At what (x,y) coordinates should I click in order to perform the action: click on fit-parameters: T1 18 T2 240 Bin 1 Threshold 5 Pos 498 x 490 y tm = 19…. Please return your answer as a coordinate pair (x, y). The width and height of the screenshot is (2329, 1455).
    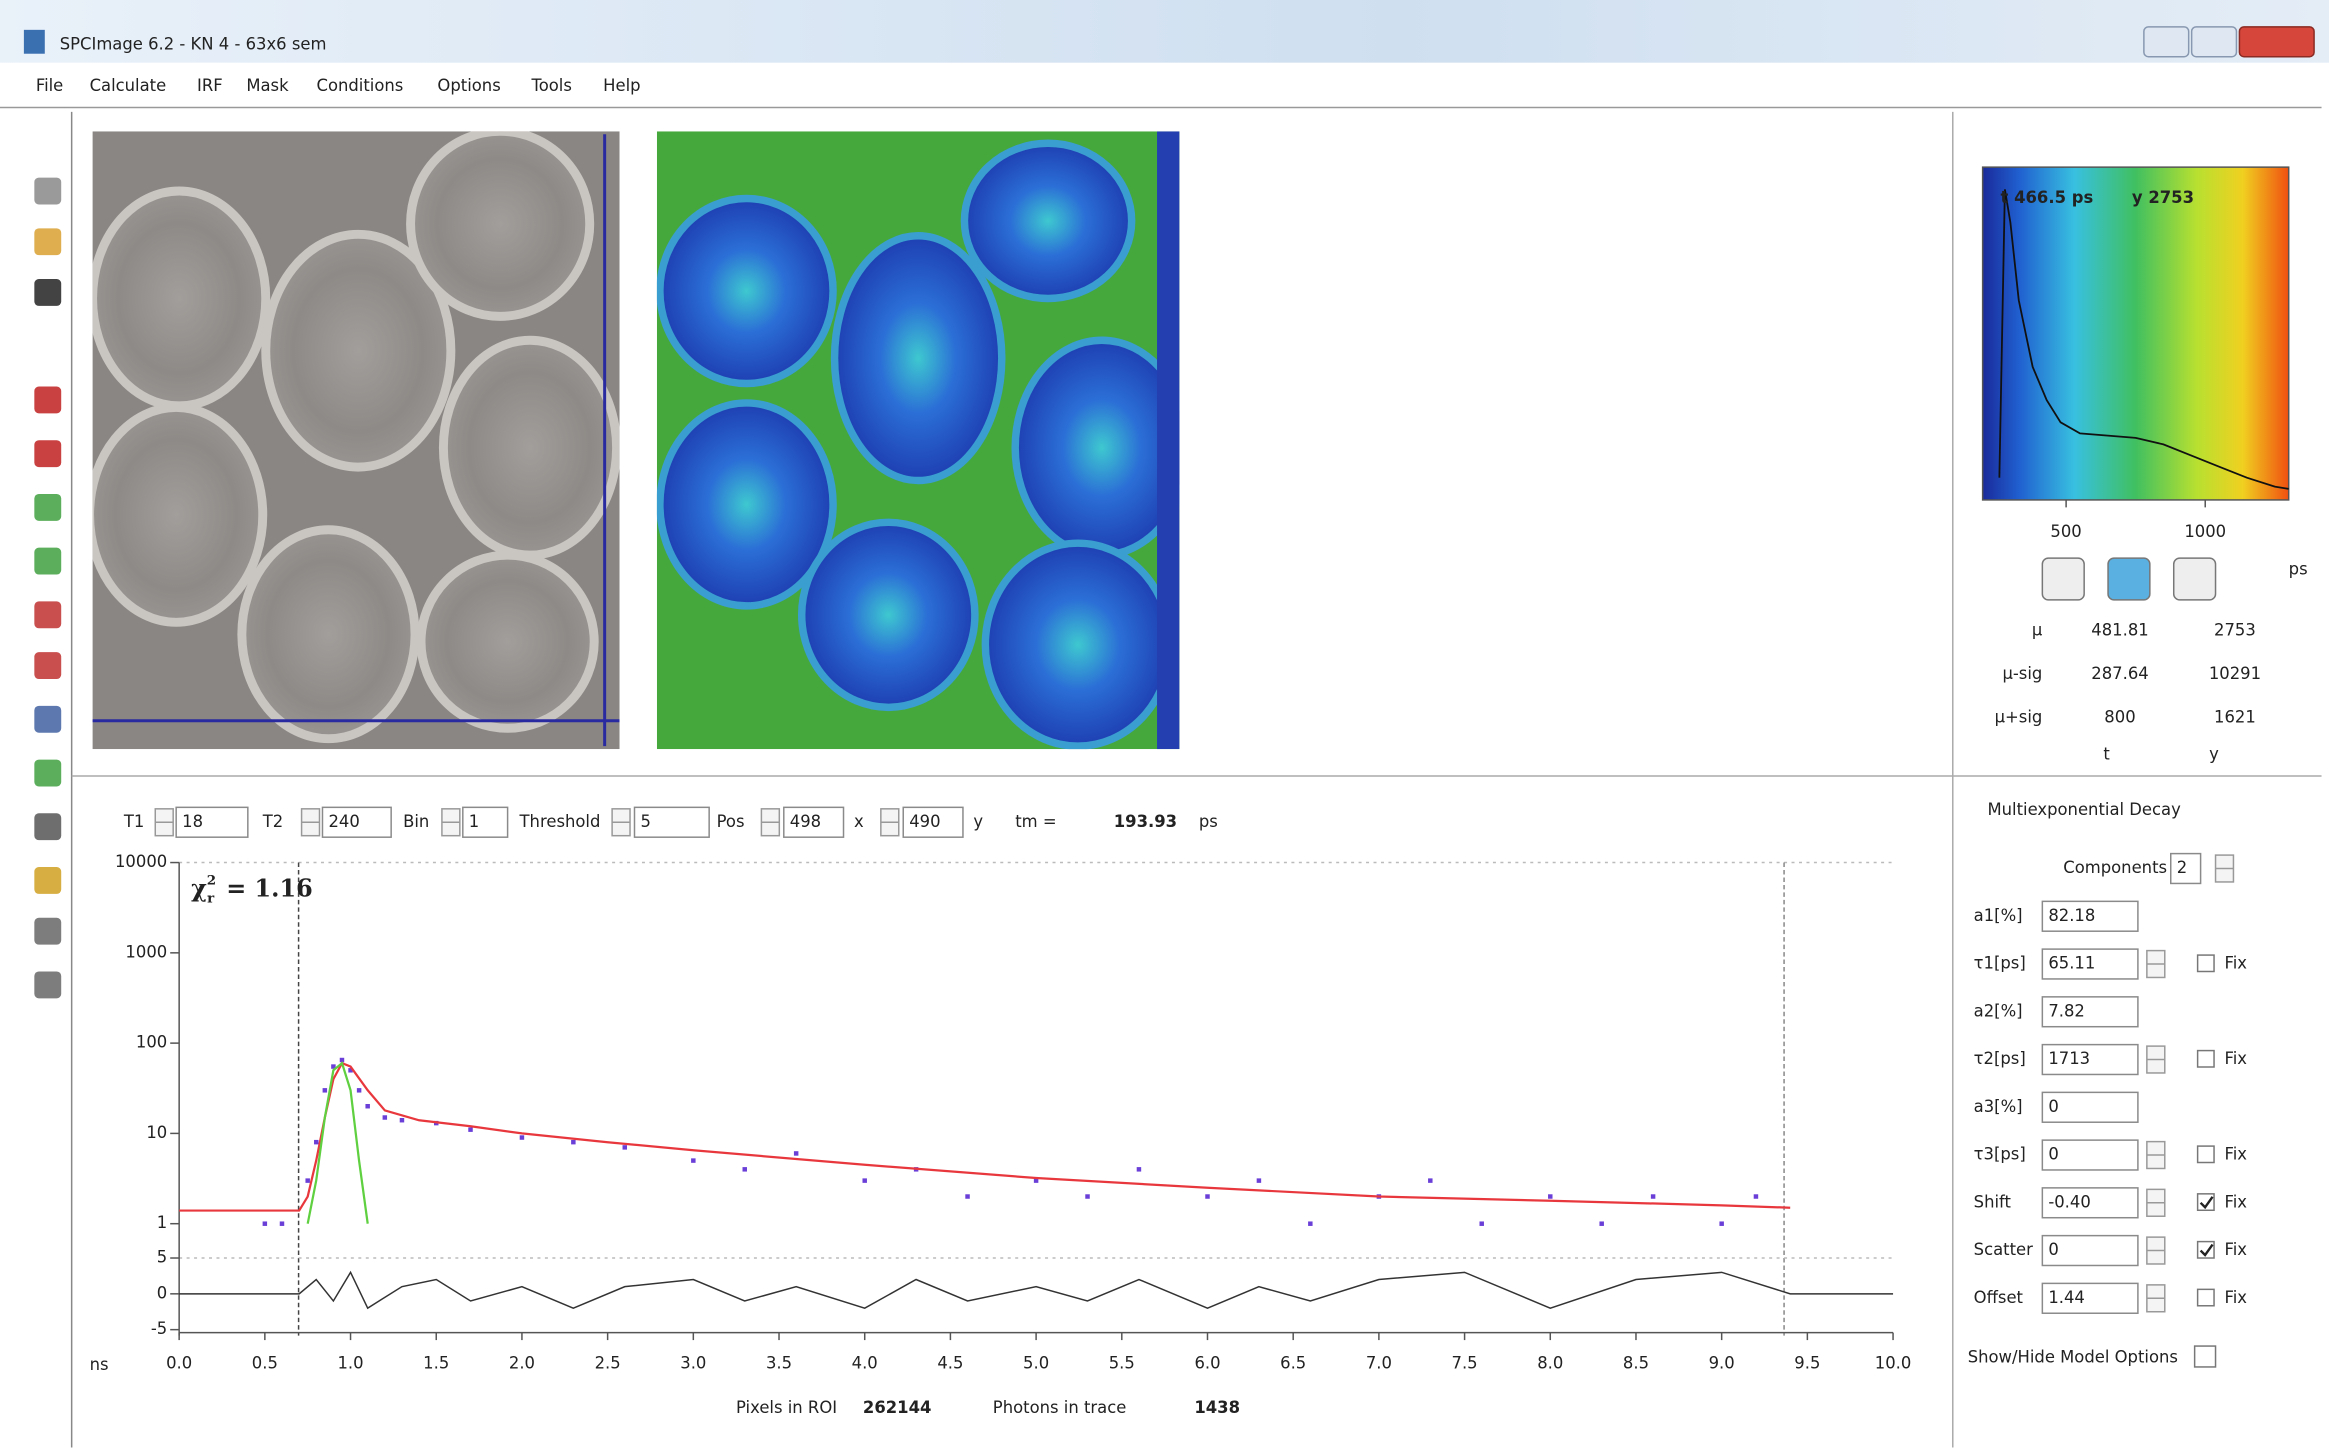
    Looking at the image, I should click on (670, 822).